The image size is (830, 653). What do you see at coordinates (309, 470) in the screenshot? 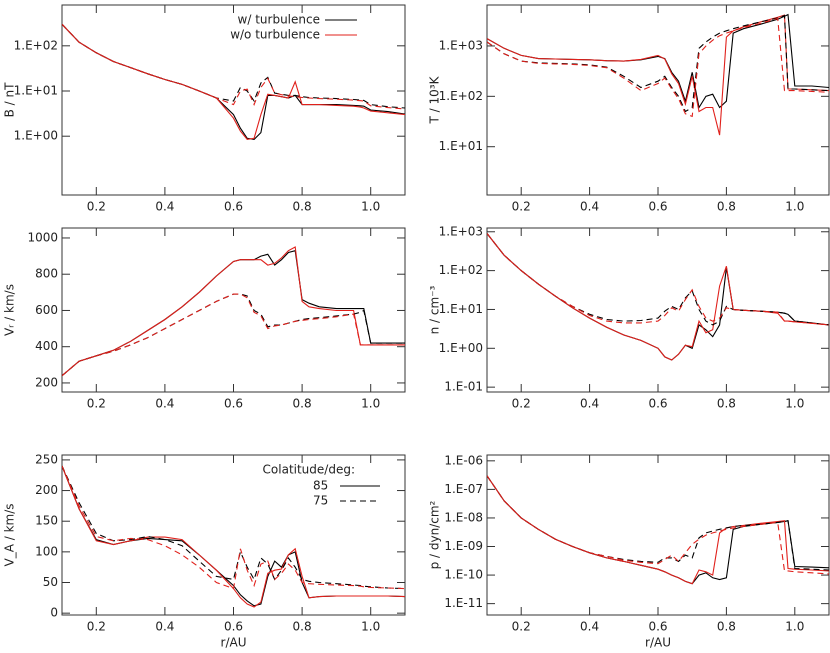
I see `legend-title: Colatitude/deg:` at bounding box center [309, 470].